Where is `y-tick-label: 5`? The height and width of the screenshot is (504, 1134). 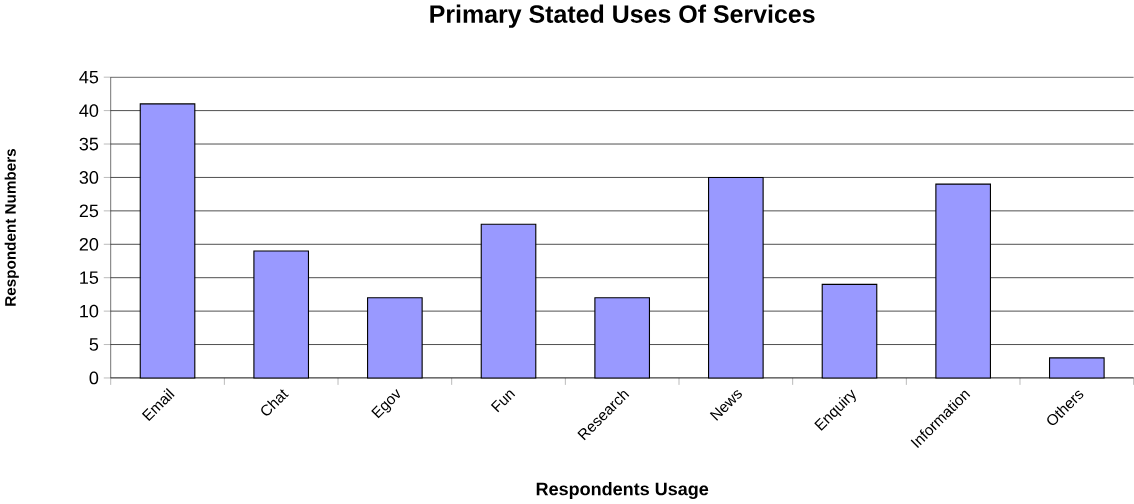
y-tick-label: 5 is located at coordinates (94, 345).